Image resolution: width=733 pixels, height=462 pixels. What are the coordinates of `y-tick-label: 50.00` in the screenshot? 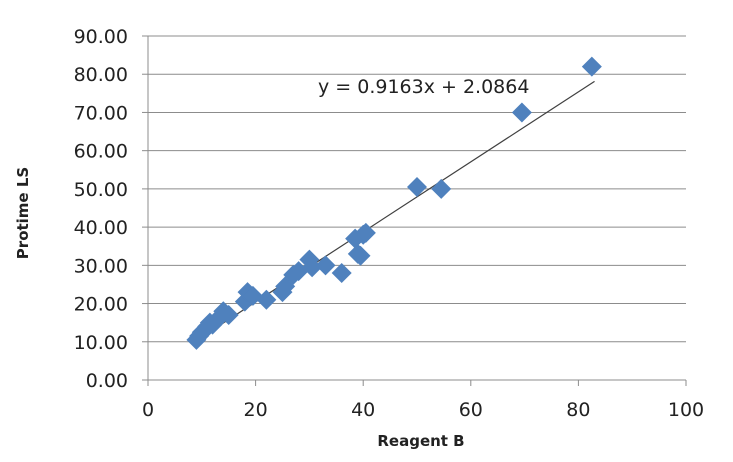 It's located at (101, 190).